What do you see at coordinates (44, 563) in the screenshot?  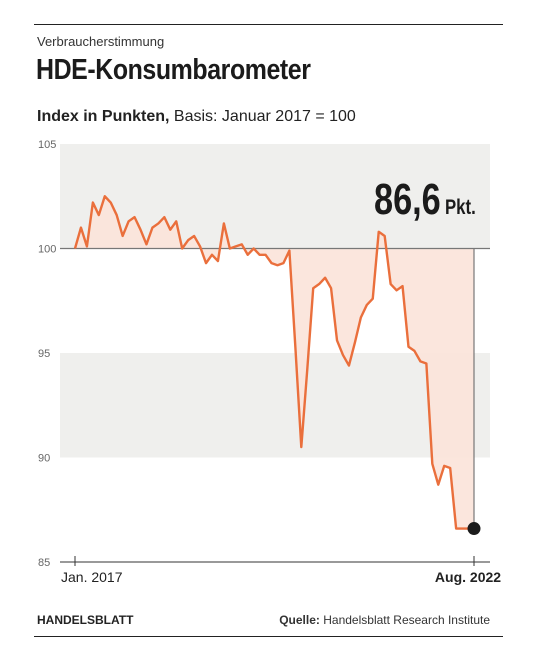 I see `y-tick-label: 85` at bounding box center [44, 563].